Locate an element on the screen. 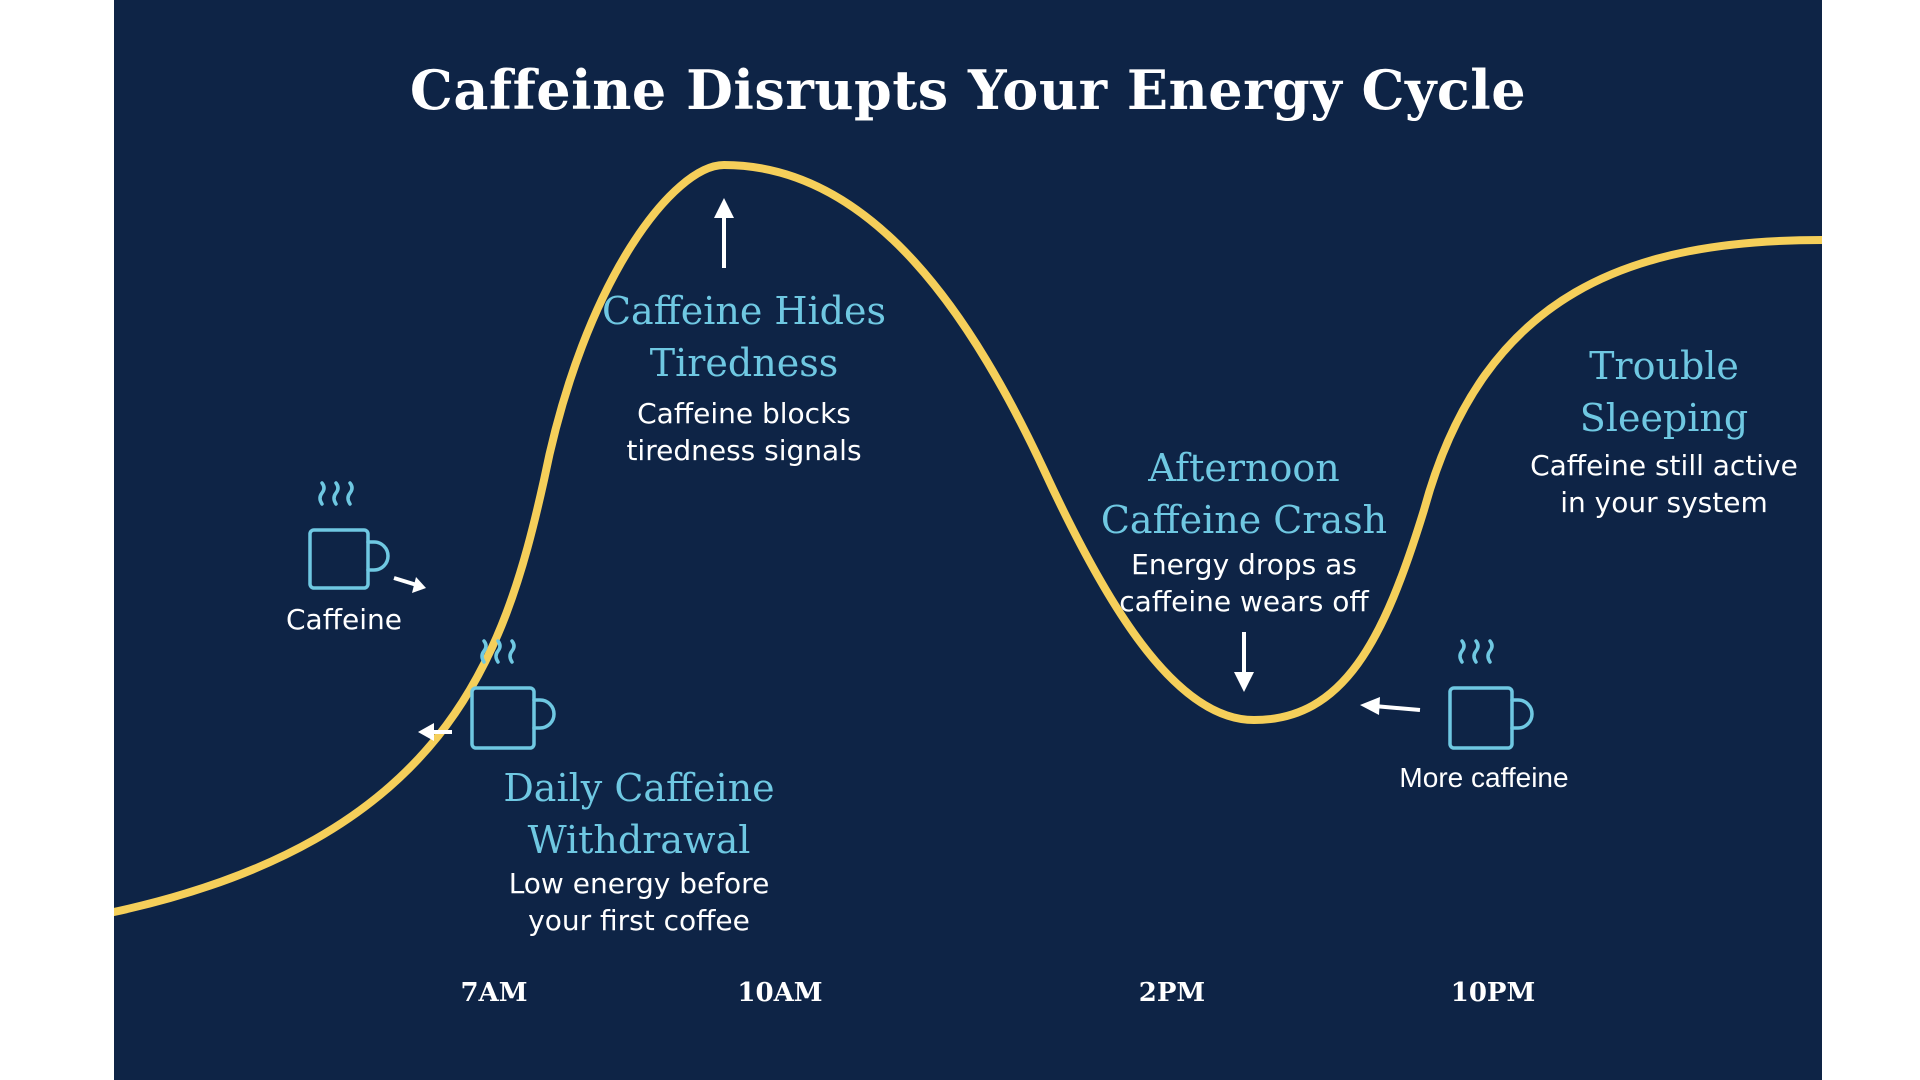 The width and height of the screenshot is (1920, 1080). afternoon-crash-desc-line2: caffeine wears off is located at coordinates (1244, 601).